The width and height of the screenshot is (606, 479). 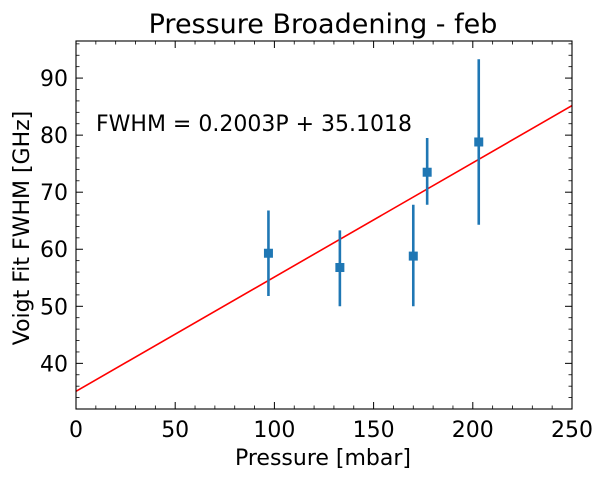 What do you see at coordinates (254, 124) in the screenshot?
I see `annotation-equation: FWHM = 0.2003P + 35.1018` at bounding box center [254, 124].